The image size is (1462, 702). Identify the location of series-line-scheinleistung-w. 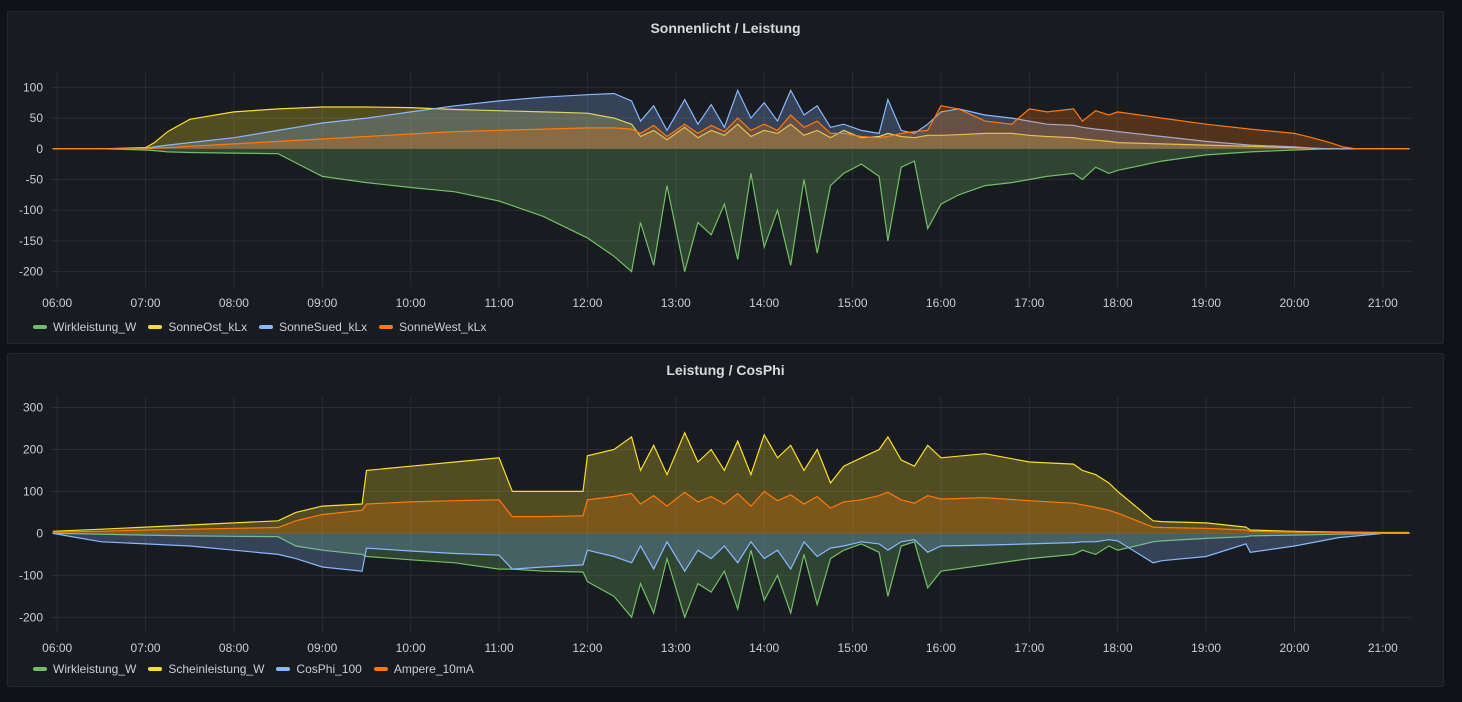
(731, 482).